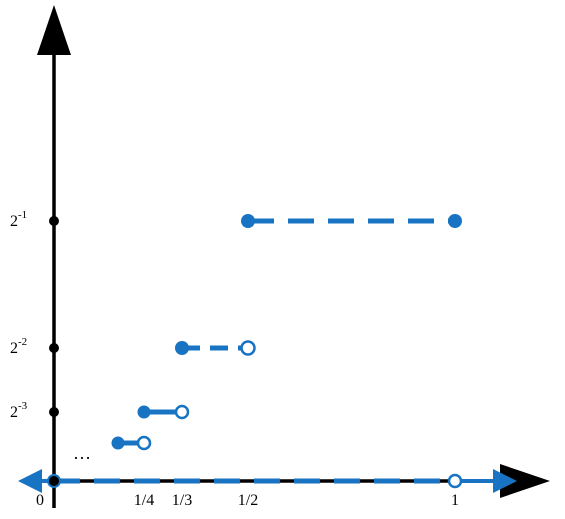 This screenshot has height=519, width=565. Describe the element at coordinates (54, 30) in the screenshot. I see `y-axis-arrowhead` at that location.